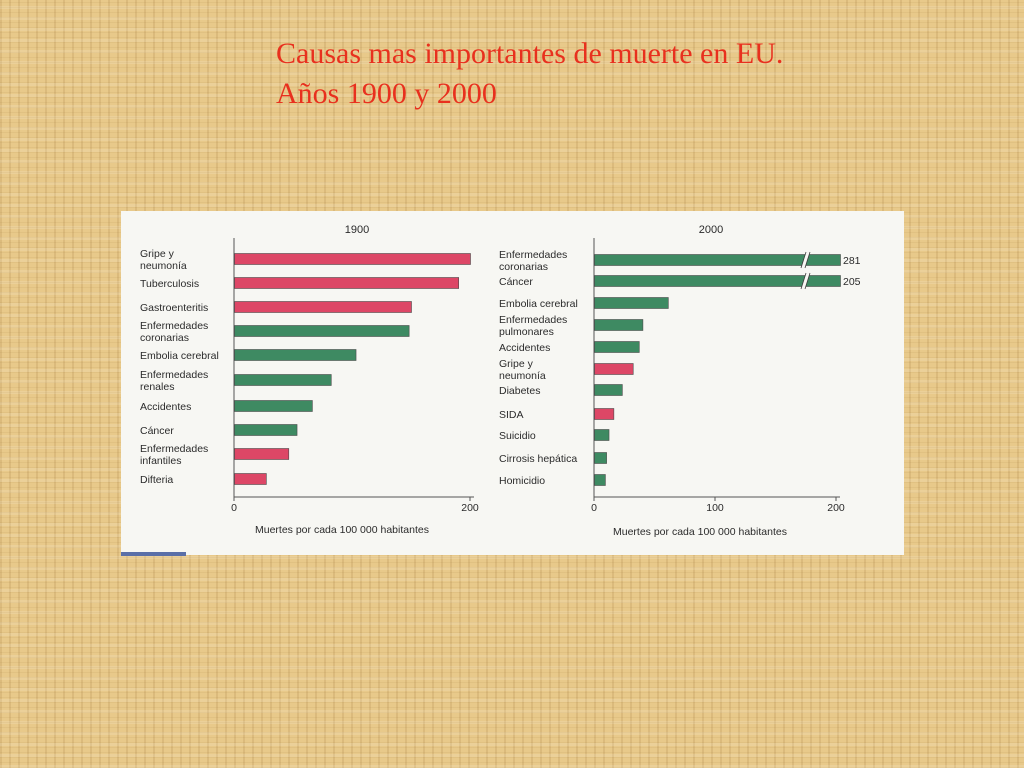 The width and height of the screenshot is (1024, 768). What do you see at coordinates (386, 93) in the screenshot?
I see `slide-title-line-2: Años 1900 y 2000` at bounding box center [386, 93].